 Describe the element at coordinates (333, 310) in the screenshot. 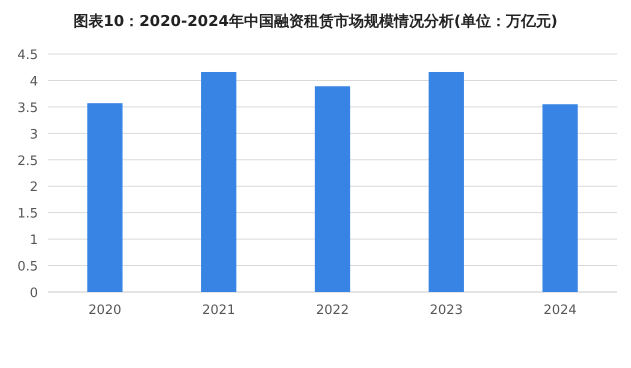

I see `x-tick-label: 2022` at that location.